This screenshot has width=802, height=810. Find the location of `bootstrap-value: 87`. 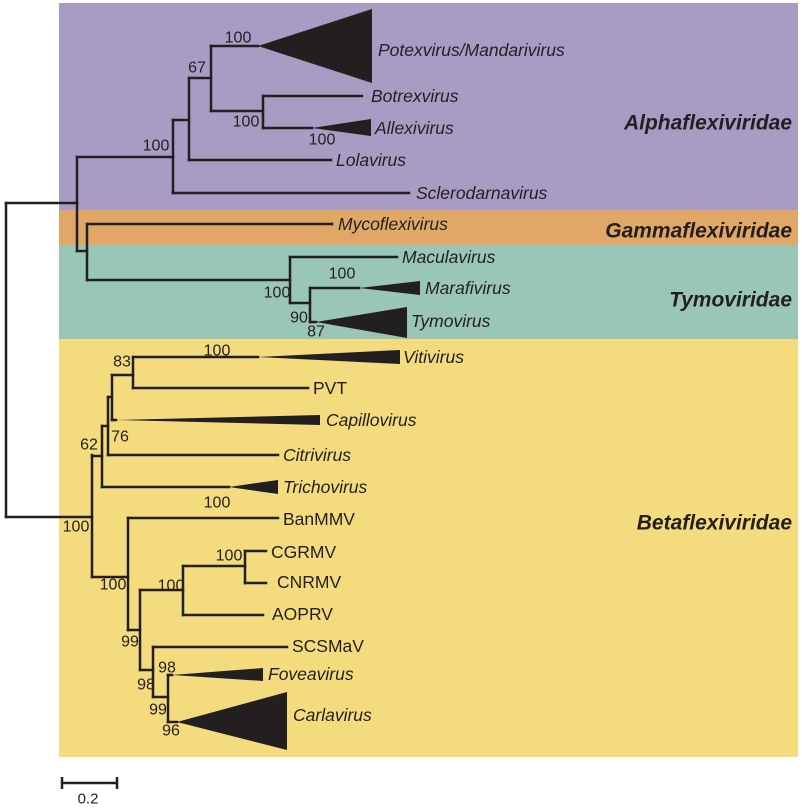

bootstrap-value: 87 is located at coordinates (316, 332).